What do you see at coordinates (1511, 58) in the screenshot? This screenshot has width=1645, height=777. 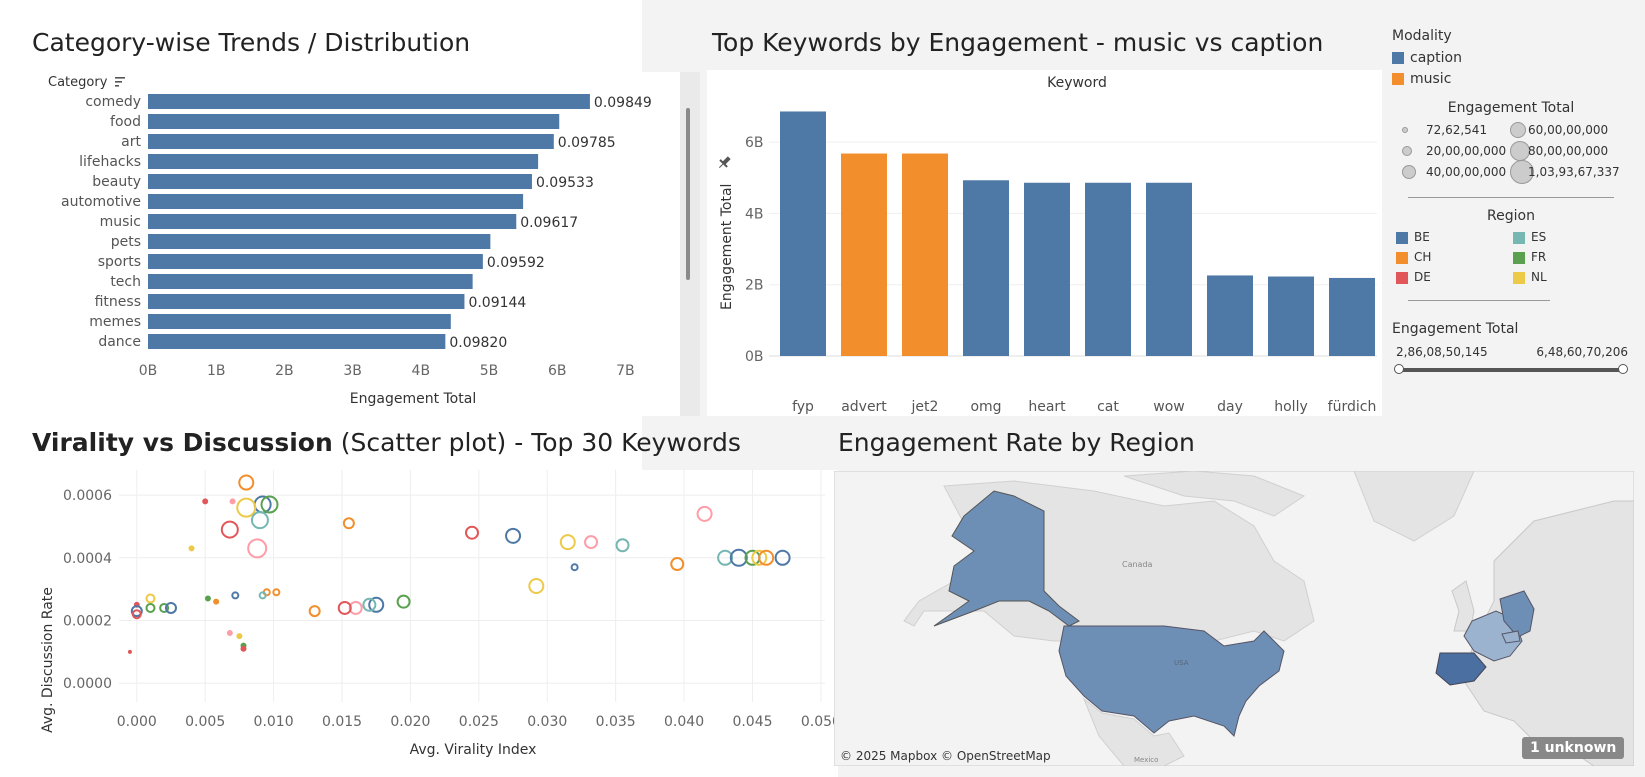 I see `modality-legend-item: caption` at bounding box center [1511, 58].